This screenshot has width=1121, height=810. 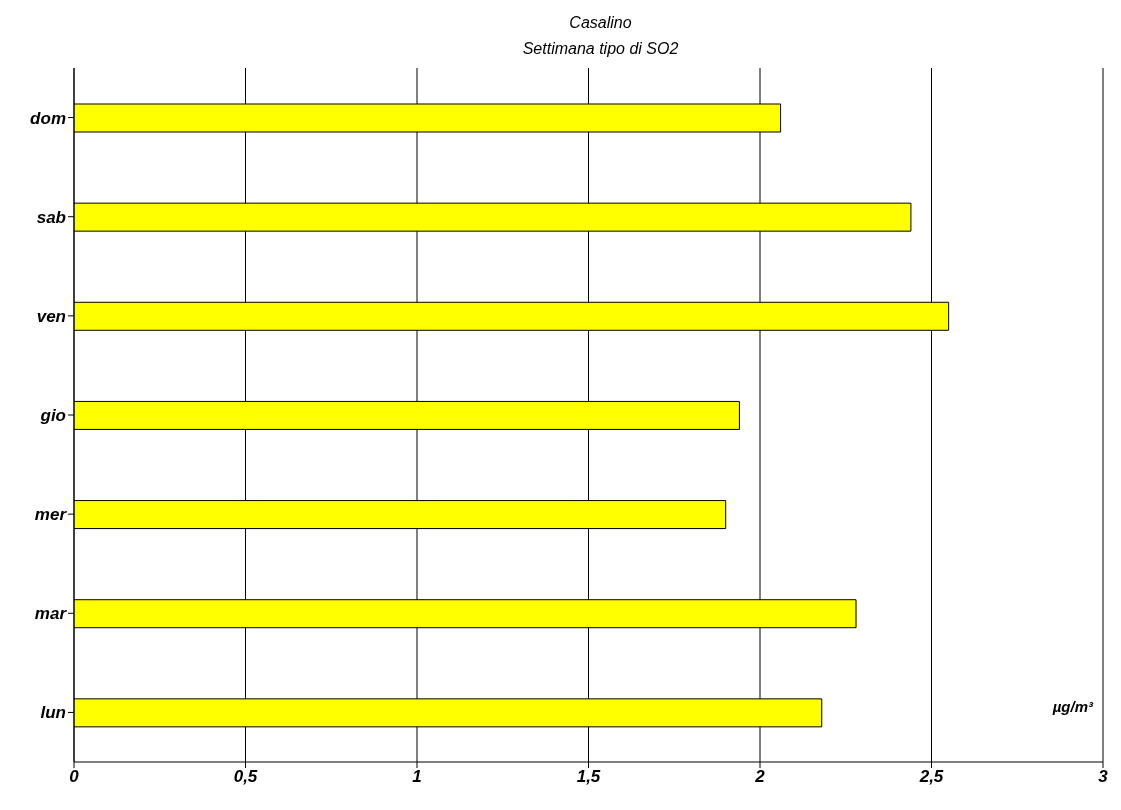 I want to click on x-tick-label: 1,5, so click(x=588, y=777).